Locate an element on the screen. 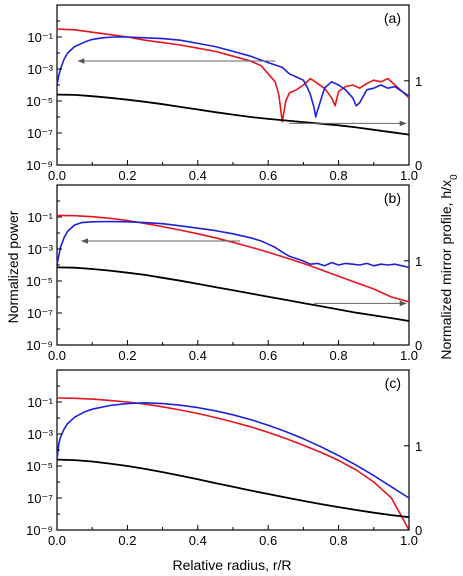 This screenshot has width=463, height=576. y-axis-title-right-subscript: 0 is located at coordinates (454, 177).